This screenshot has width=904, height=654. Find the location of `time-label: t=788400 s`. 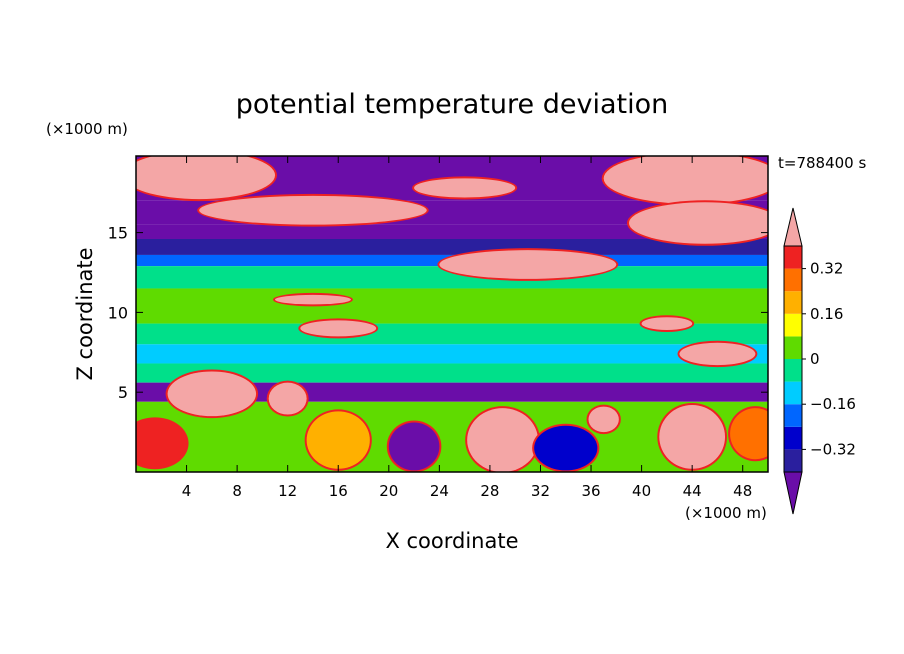

time-label: t=788400 s is located at coordinates (822, 163).